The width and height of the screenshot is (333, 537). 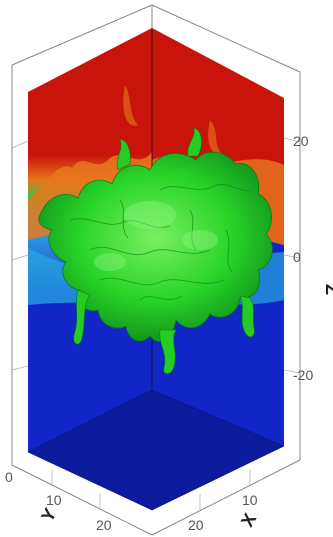 I want to click on z-tick-2: -20, so click(x=303, y=375).